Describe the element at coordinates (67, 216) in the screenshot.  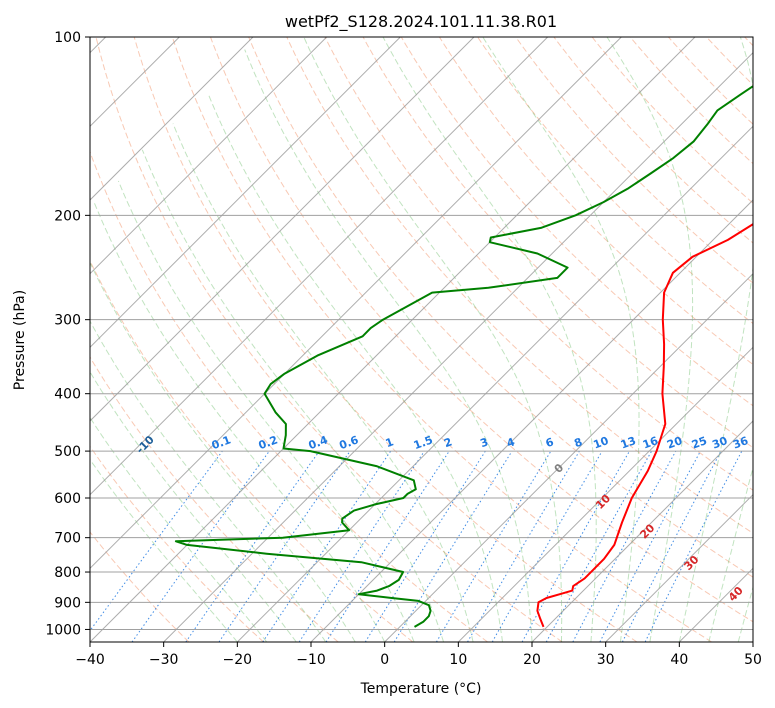
I see `y-tick-label: 200` at that location.